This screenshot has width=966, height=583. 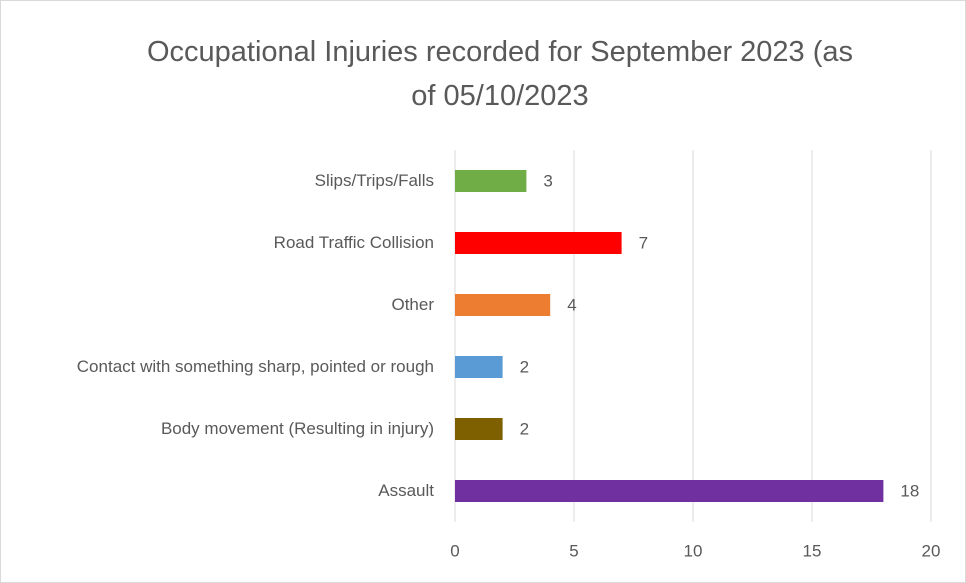 What do you see at coordinates (571, 304) in the screenshot?
I see `data-label: 4` at bounding box center [571, 304].